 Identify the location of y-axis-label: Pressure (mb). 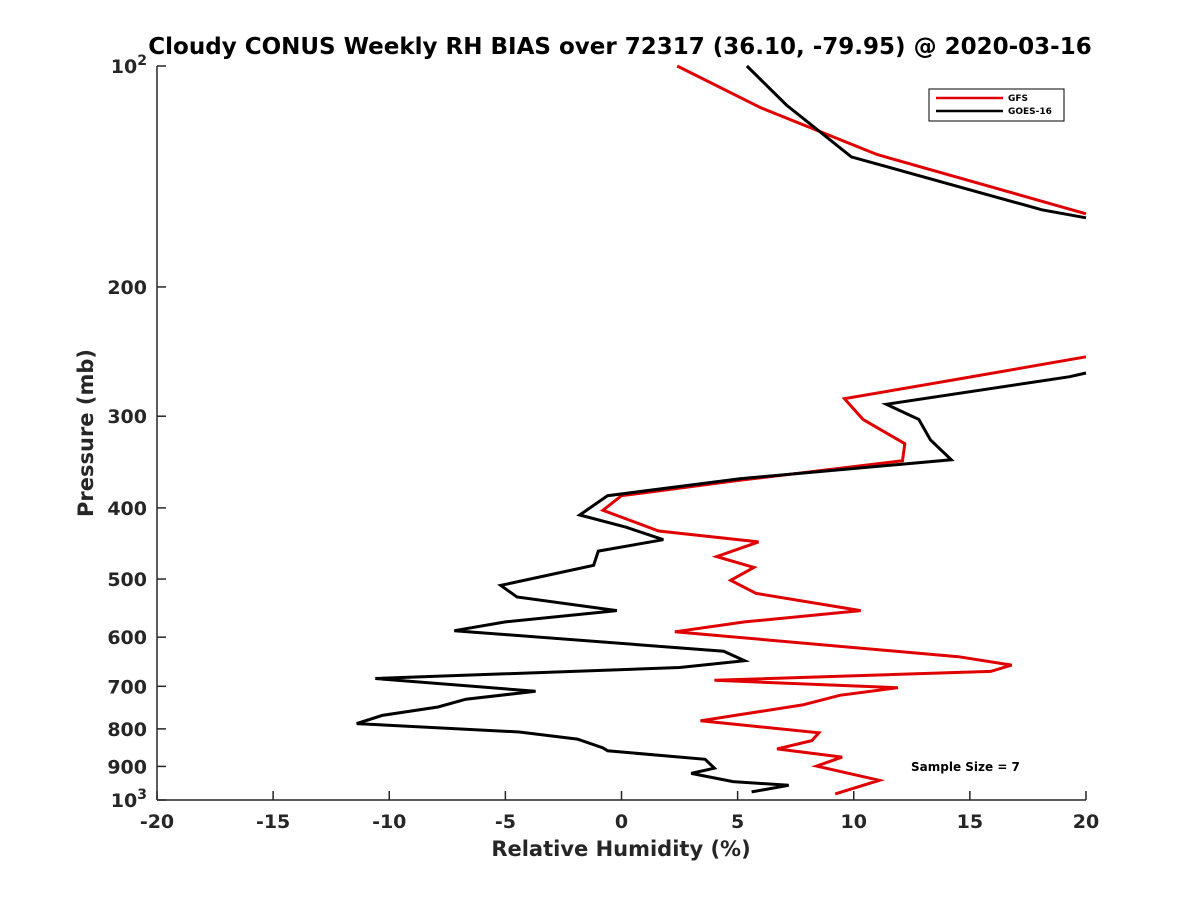
(86, 433).